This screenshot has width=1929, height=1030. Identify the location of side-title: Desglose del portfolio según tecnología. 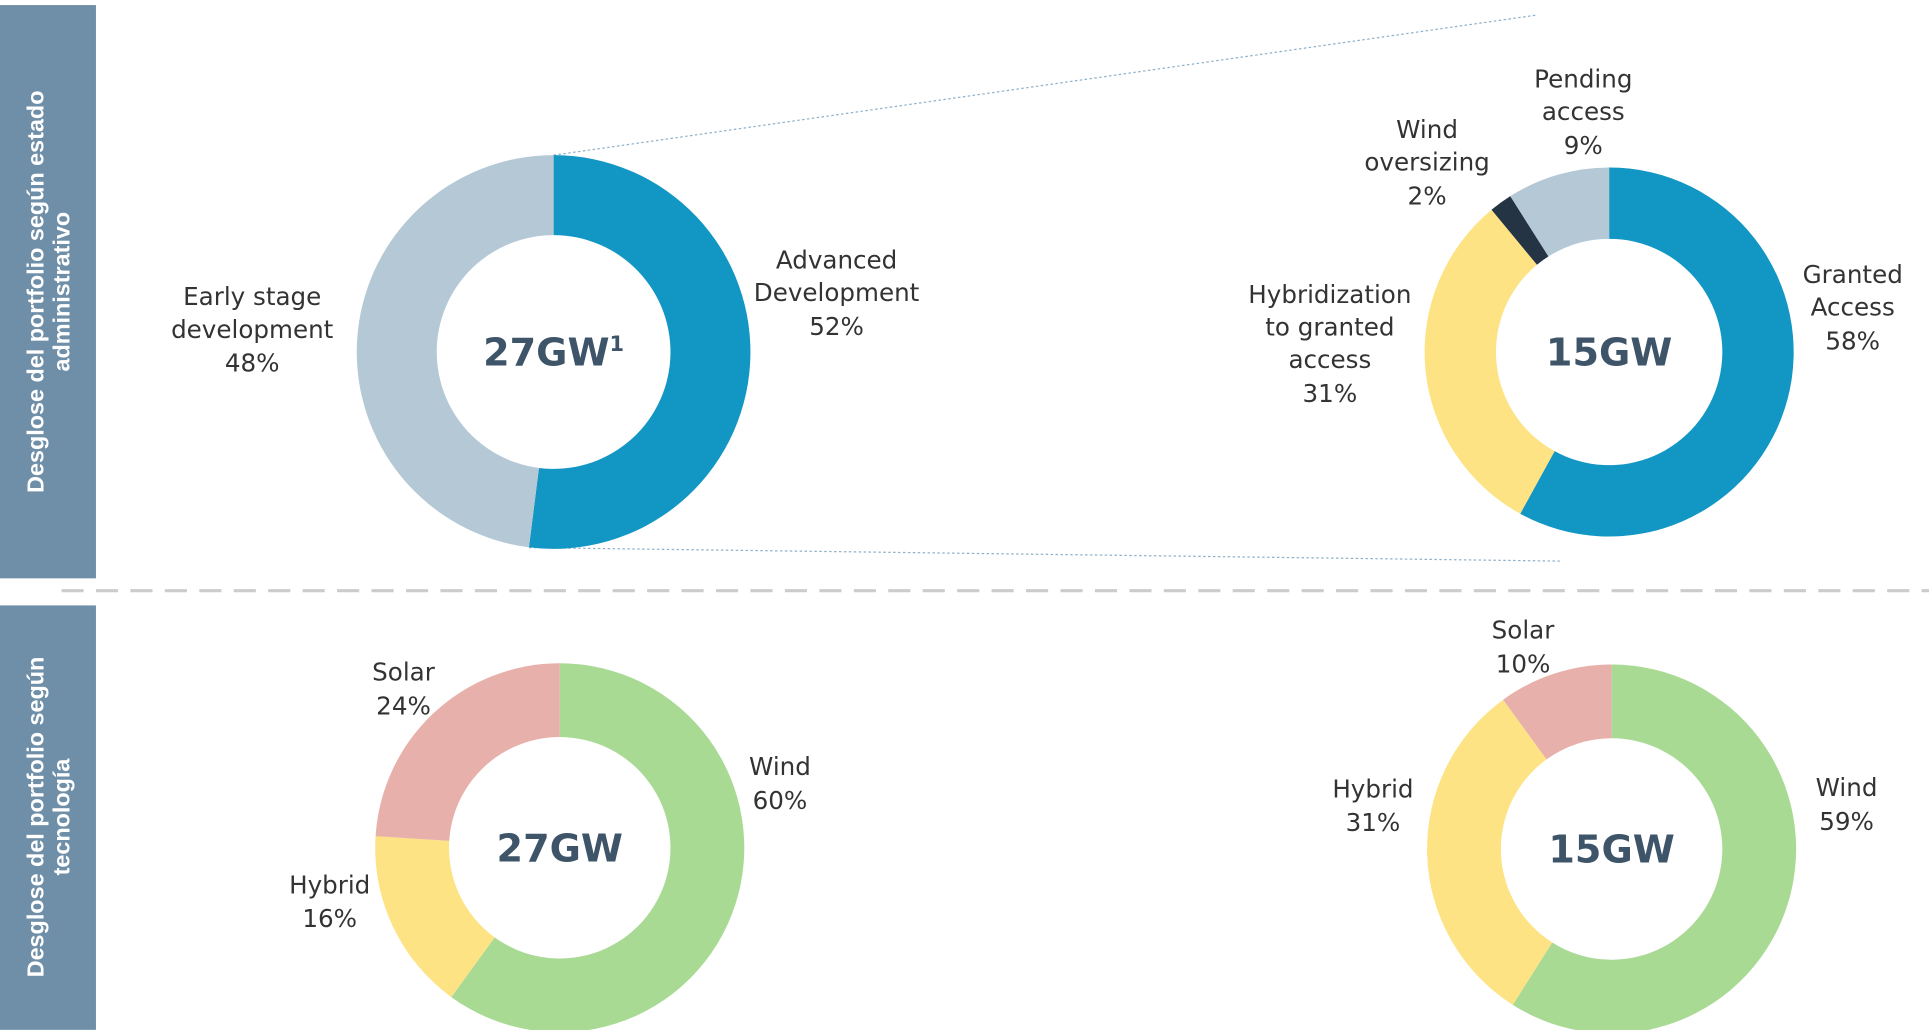
(49, 817).